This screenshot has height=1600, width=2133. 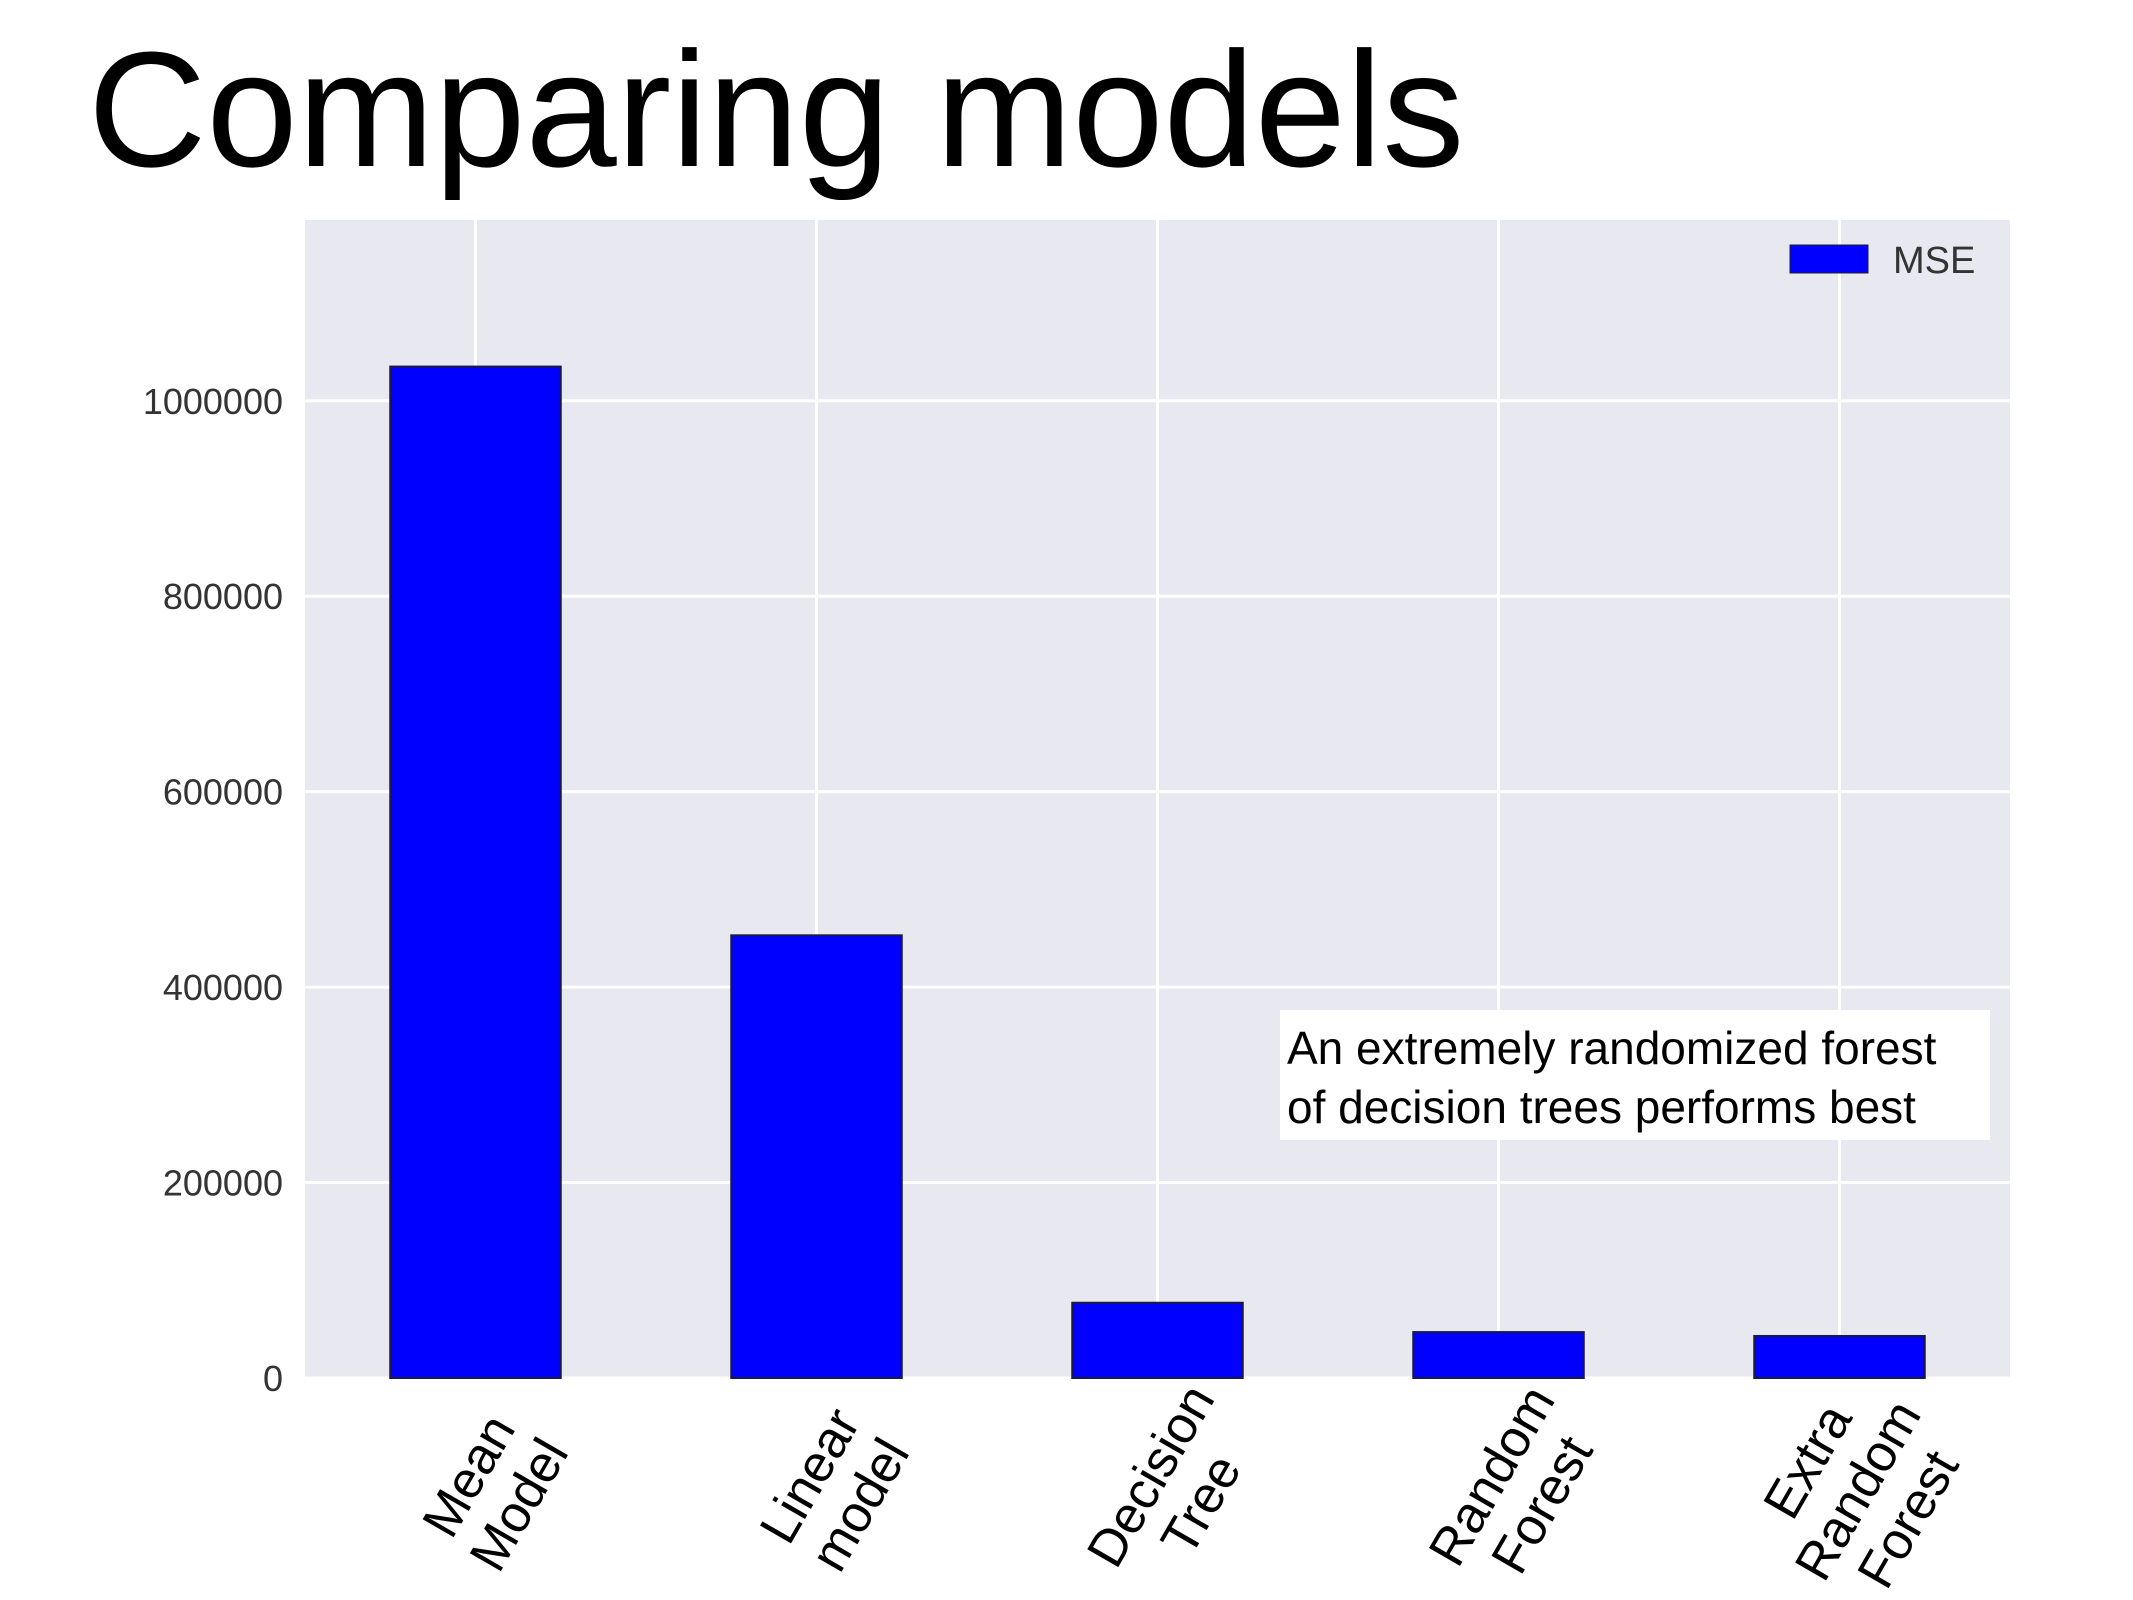 I want to click on y-tick-label: 200000, so click(x=223, y=1183).